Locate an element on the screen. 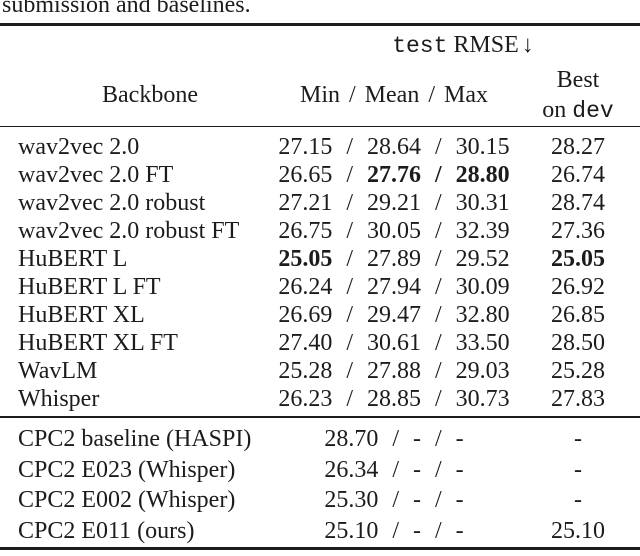 This screenshot has height=556, width=640. table-row: CPC2 E011 (ours) 25.10 / - / - 25.10 is located at coordinates (320, 531).